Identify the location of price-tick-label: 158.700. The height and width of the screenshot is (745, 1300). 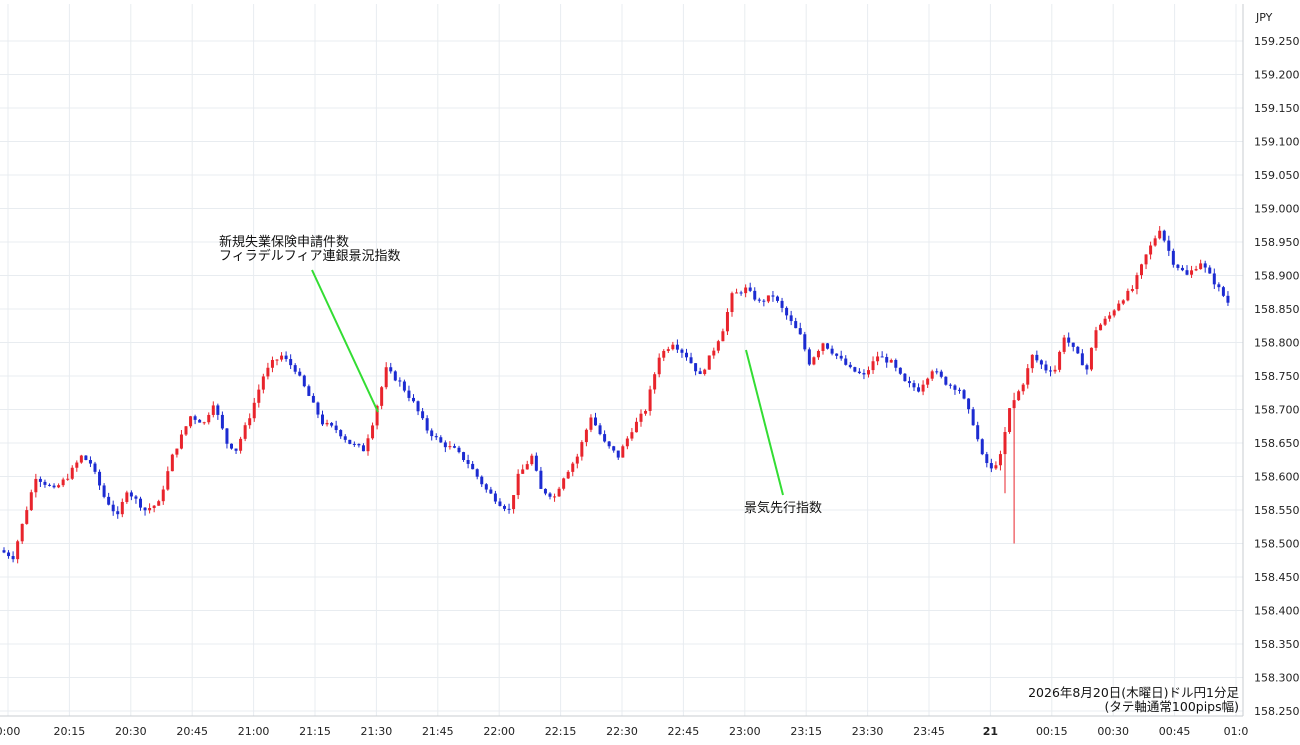
(1277, 410).